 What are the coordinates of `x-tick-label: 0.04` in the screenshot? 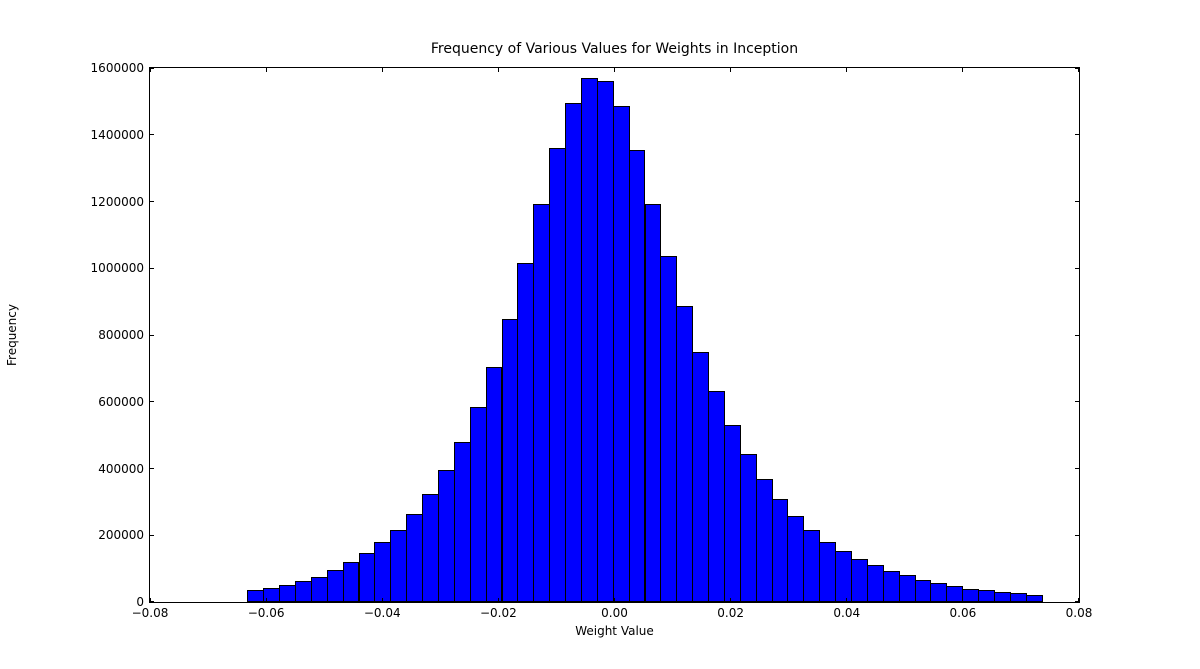 It's located at (847, 613).